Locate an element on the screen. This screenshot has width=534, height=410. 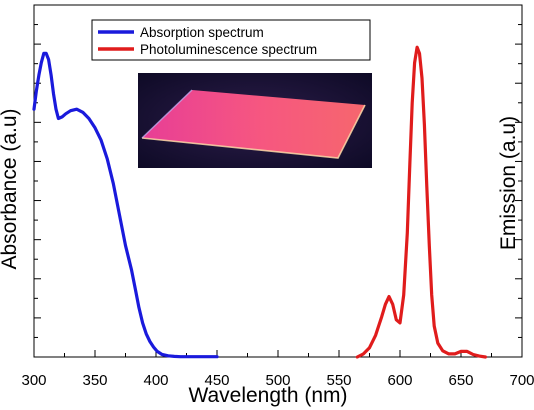
x-tick-labels: 300 350 400 450 500 550 600 650 700 is located at coordinates (277, 380).